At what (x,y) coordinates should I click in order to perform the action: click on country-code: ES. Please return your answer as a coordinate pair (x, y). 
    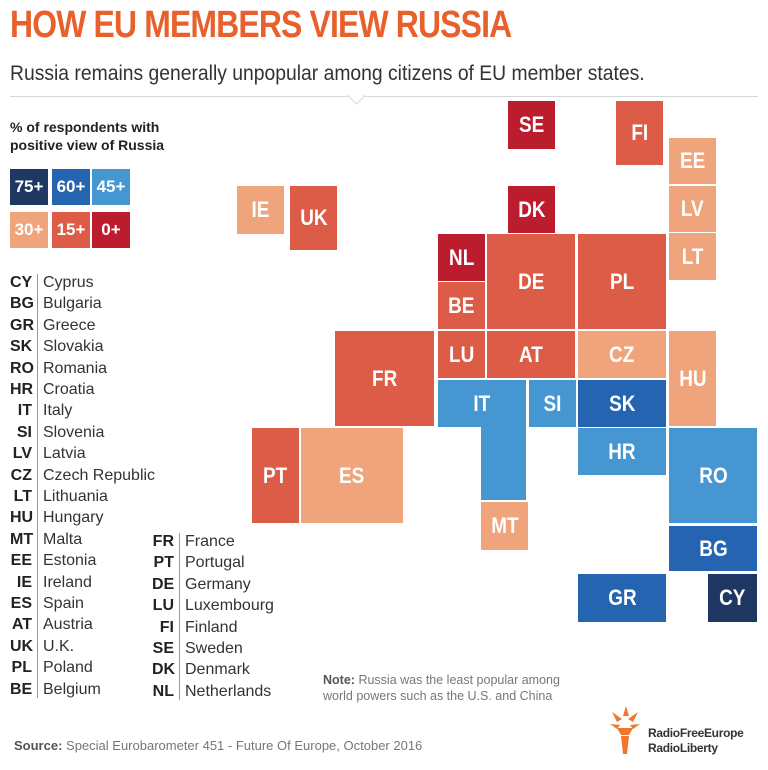
    Looking at the image, I should click on (21, 603).